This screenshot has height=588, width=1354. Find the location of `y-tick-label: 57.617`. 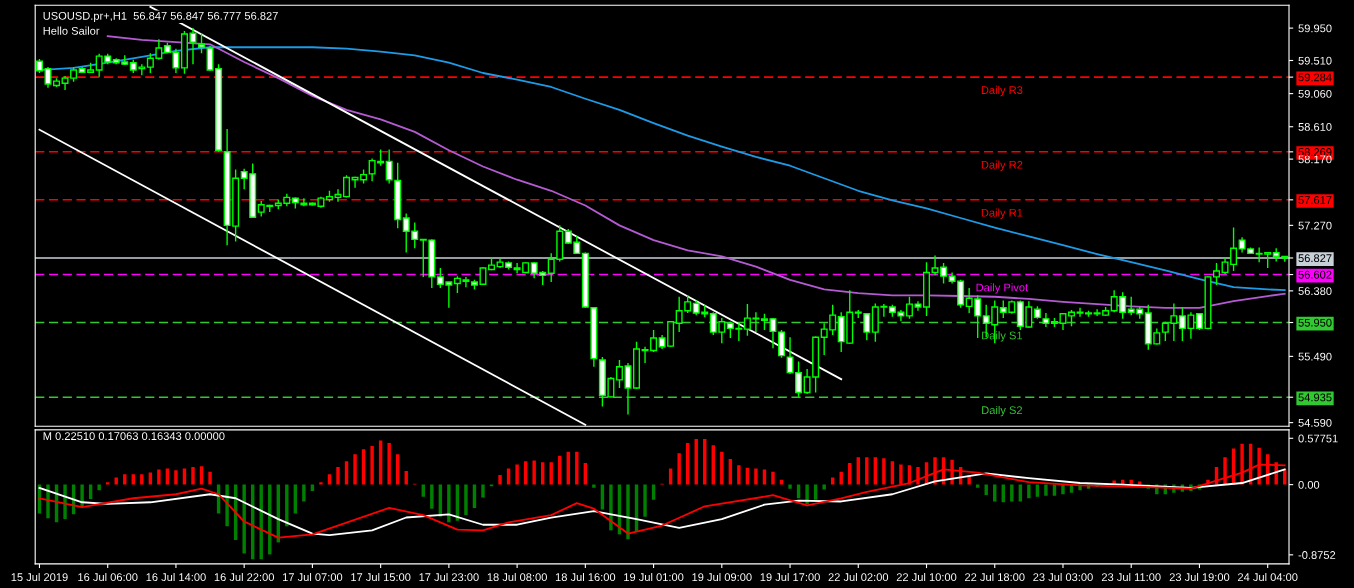

y-tick-label: 57.617 is located at coordinates (1315, 200).